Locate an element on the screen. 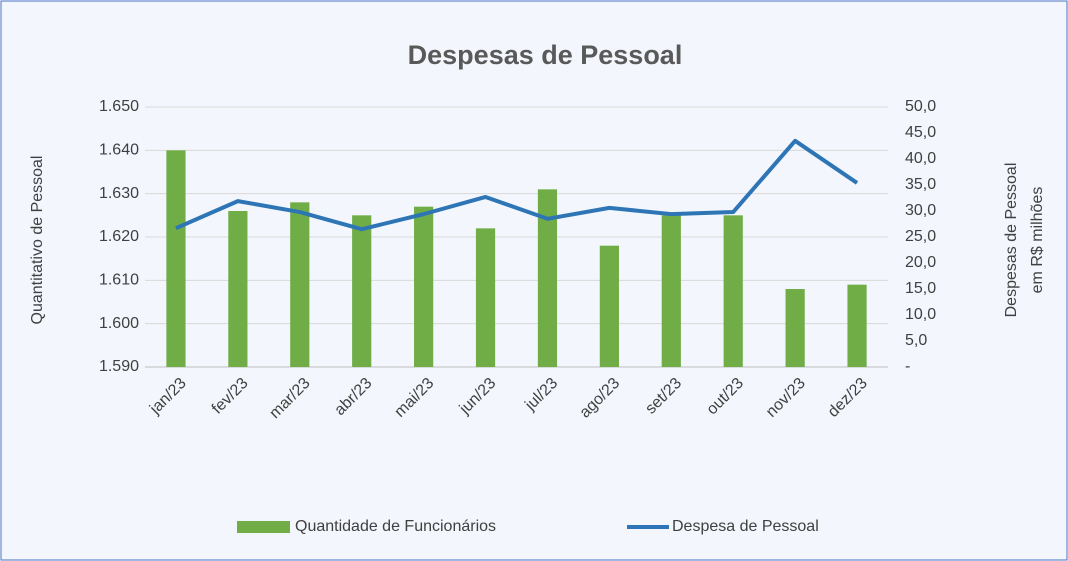 The height and width of the screenshot is (561, 1068). legend-label: Despesa de Pessoal is located at coordinates (745, 526).